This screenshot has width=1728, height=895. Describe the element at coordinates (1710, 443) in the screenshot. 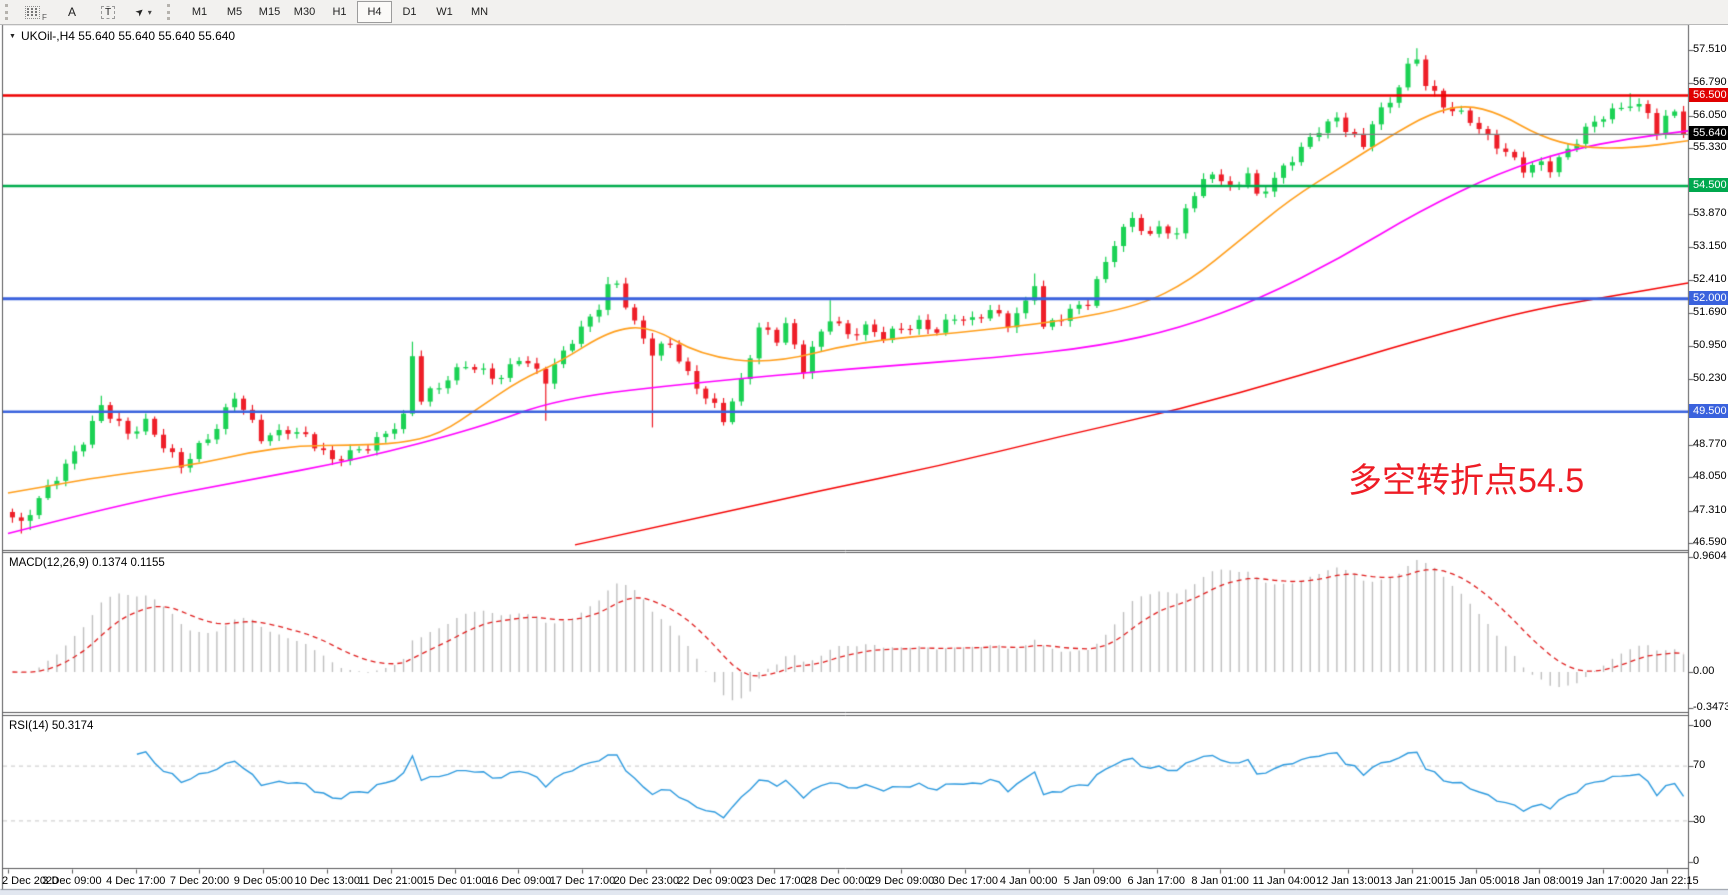

I see `price-tick-label: 48.770` at that location.